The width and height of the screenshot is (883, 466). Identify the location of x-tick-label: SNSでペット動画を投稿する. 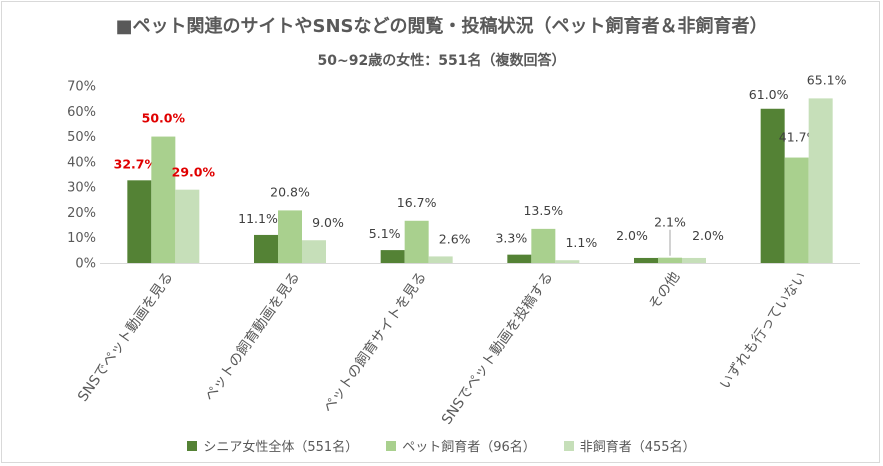
(498, 348).